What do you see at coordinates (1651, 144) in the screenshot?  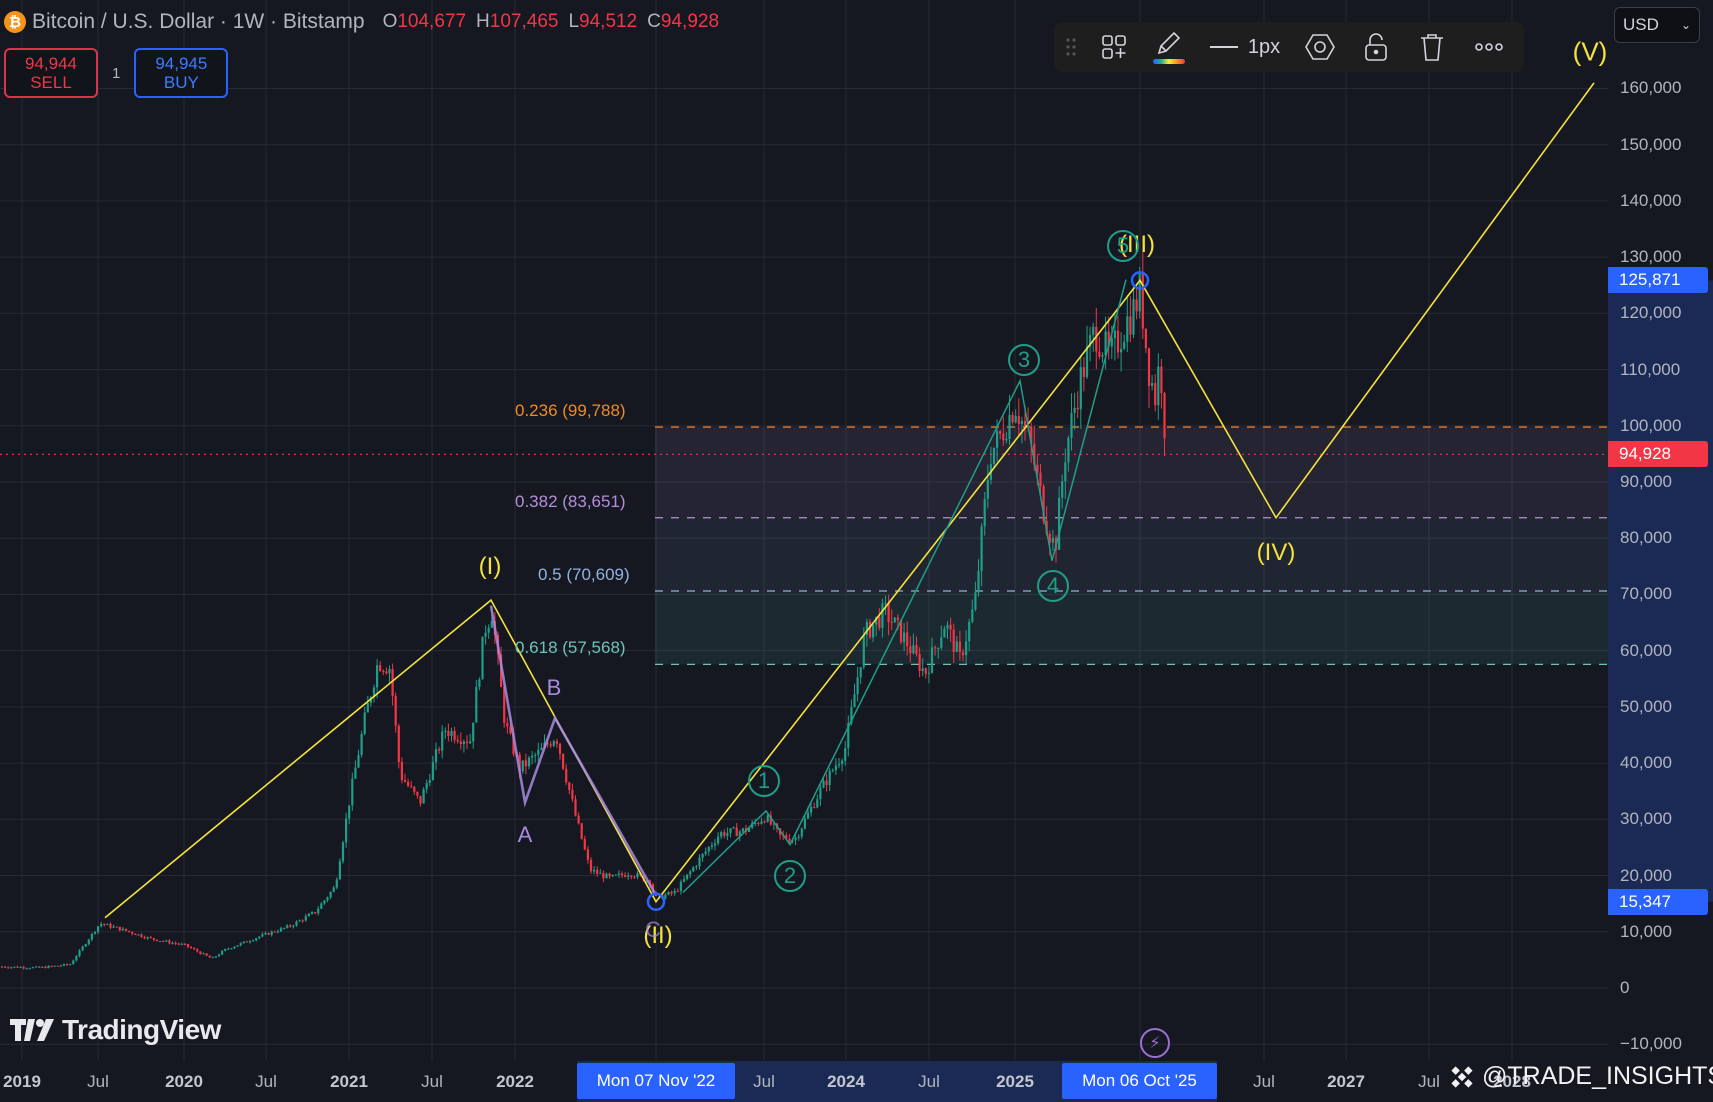 I see `price-axis-label: 150,000` at bounding box center [1651, 144].